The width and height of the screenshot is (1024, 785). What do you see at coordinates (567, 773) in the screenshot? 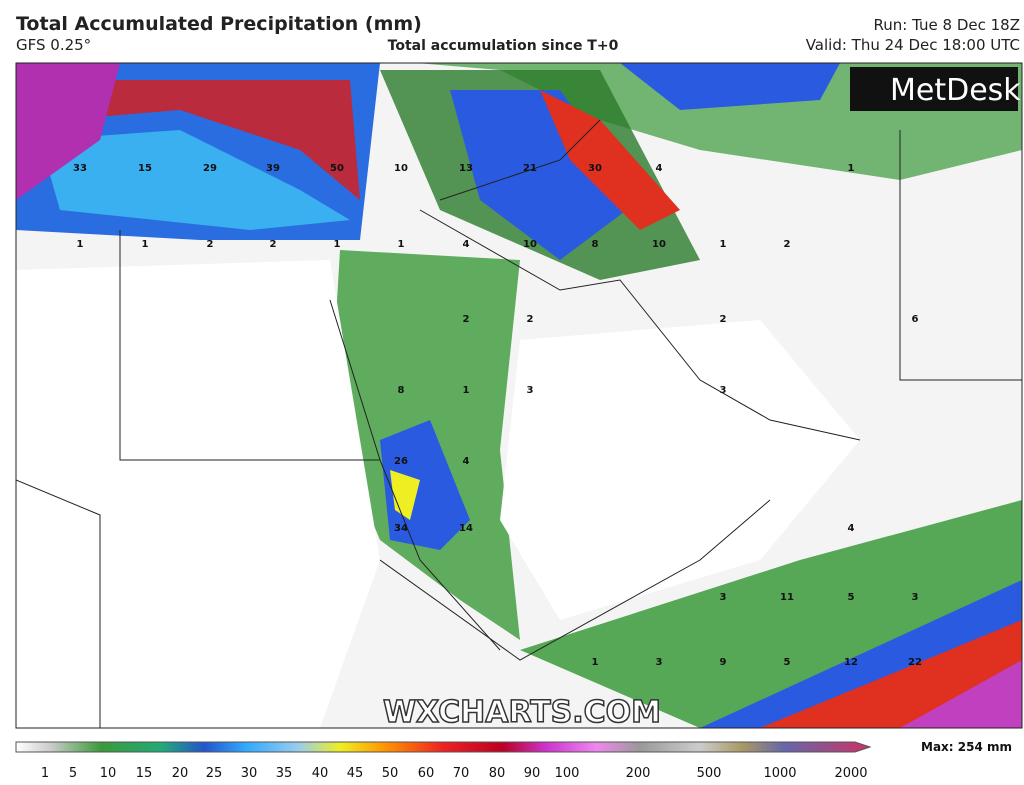
I see `colorbar-tick: 100` at bounding box center [567, 773].